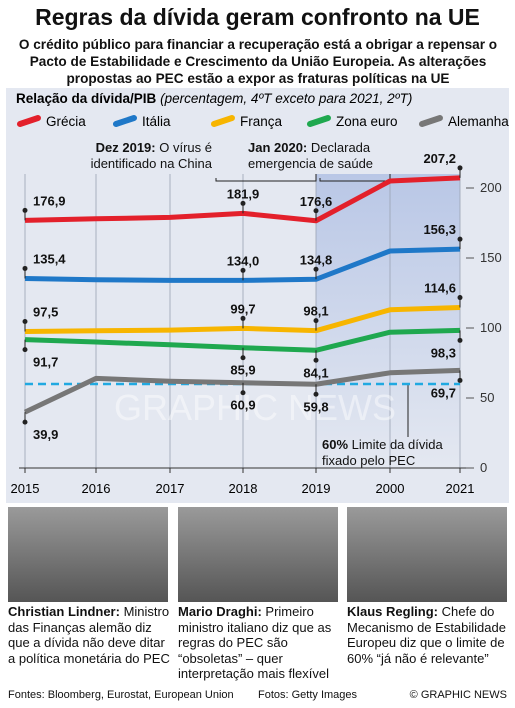 The height and width of the screenshot is (708, 515). What do you see at coordinates (86, 98) in the screenshot?
I see `y-label: Relação da dívida/PIB` at bounding box center [86, 98].